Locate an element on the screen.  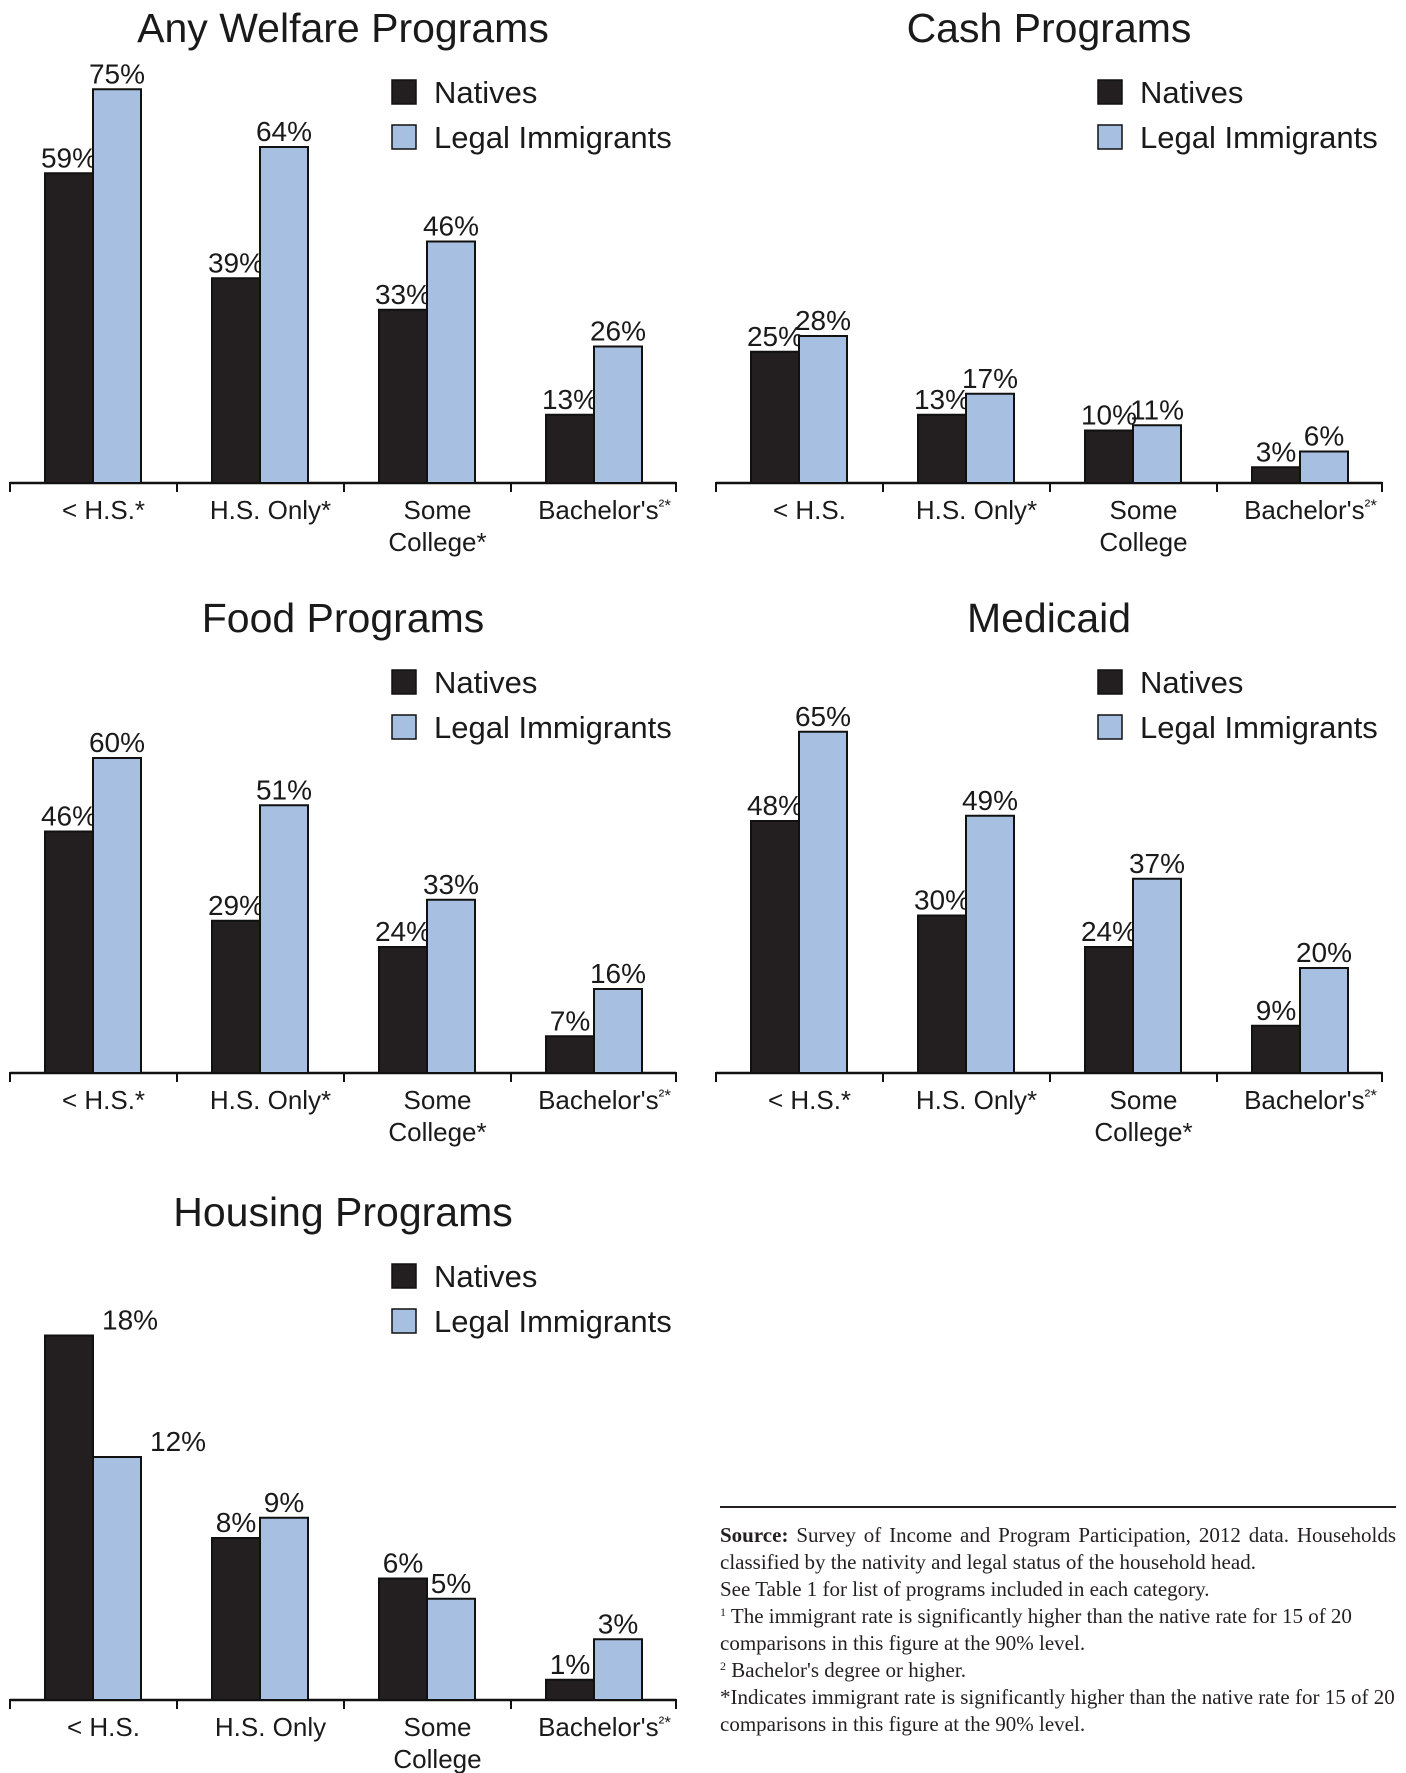
category-label: < H.S.* is located at coordinates (103, 510).